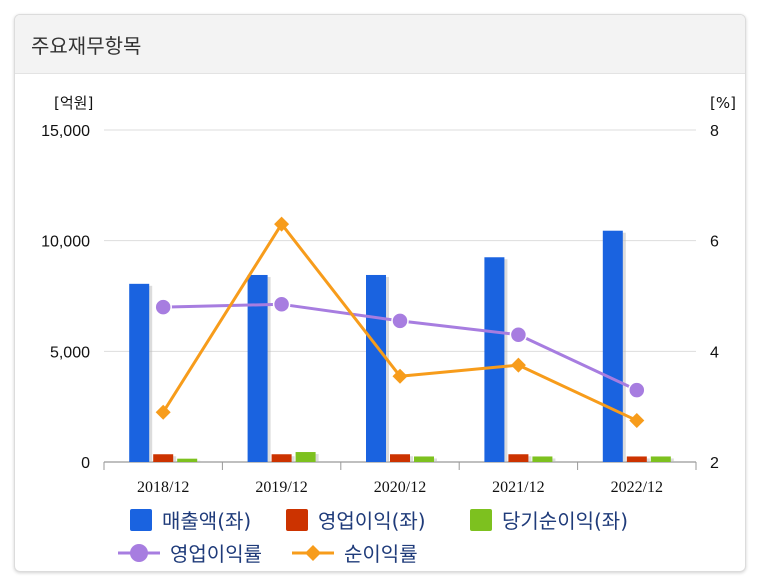 The width and height of the screenshot is (758, 586). What do you see at coordinates (281, 487) in the screenshot?
I see `x-axis-tick-label: 2019/12` at bounding box center [281, 487].